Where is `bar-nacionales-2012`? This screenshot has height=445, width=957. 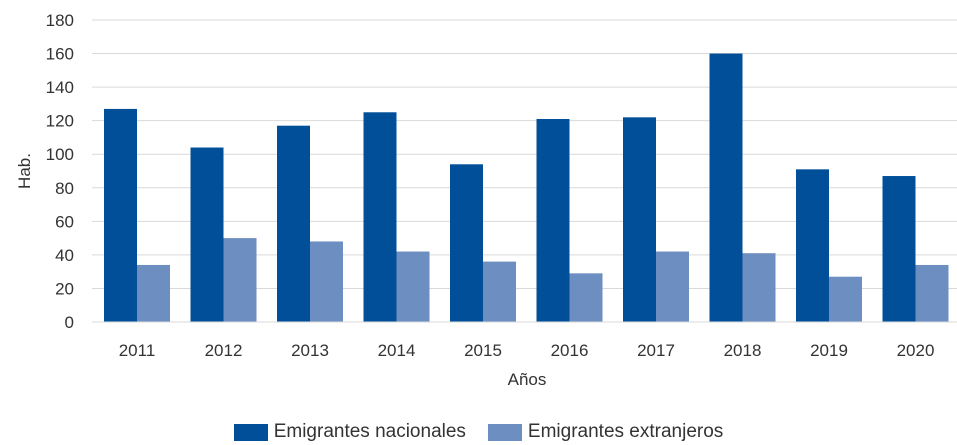 bar-nacionales-2012 is located at coordinates (207, 234).